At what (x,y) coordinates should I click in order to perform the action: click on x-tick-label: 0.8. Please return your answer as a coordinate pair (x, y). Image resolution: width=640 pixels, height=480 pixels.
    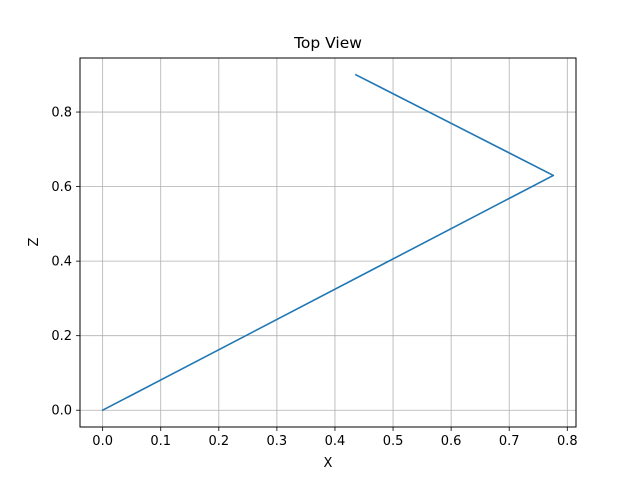
    Looking at the image, I should click on (567, 441).